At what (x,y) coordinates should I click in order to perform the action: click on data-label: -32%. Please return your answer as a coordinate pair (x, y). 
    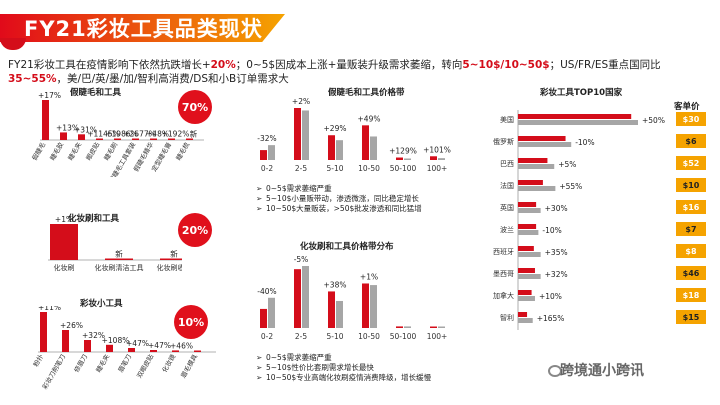
    Looking at the image, I should click on (266, 138).